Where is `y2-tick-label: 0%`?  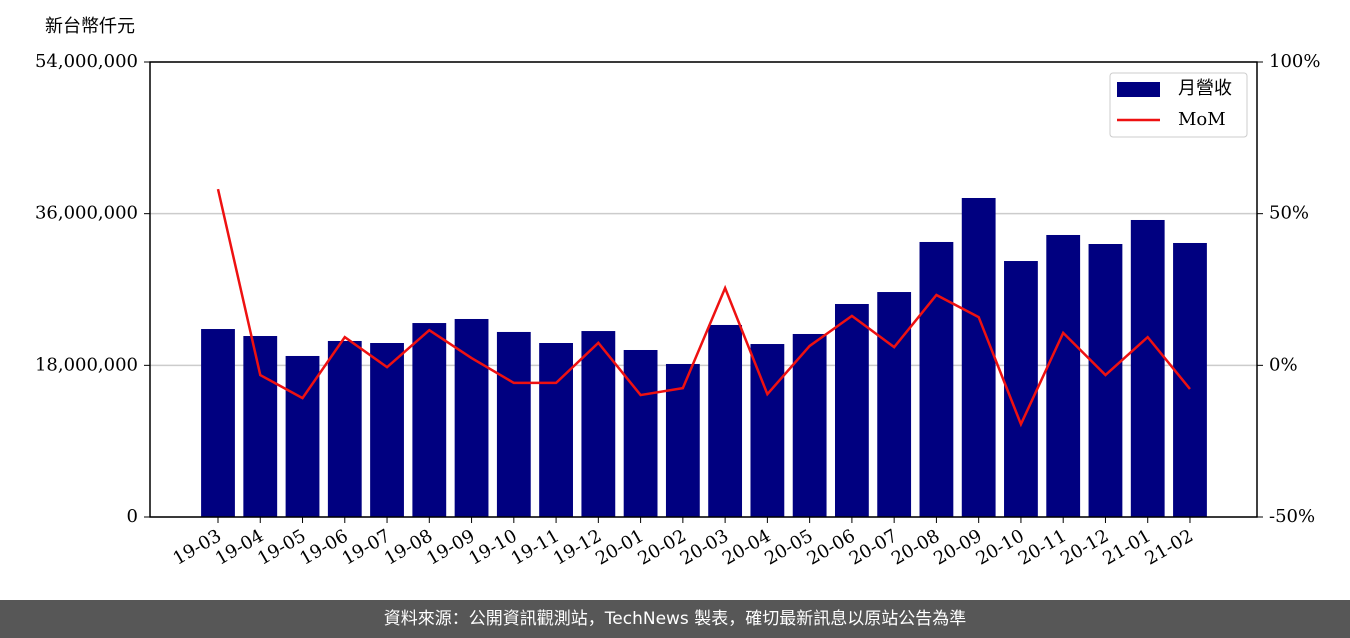 y2-tick-label: 0% is located at coordinates (1283, 364).